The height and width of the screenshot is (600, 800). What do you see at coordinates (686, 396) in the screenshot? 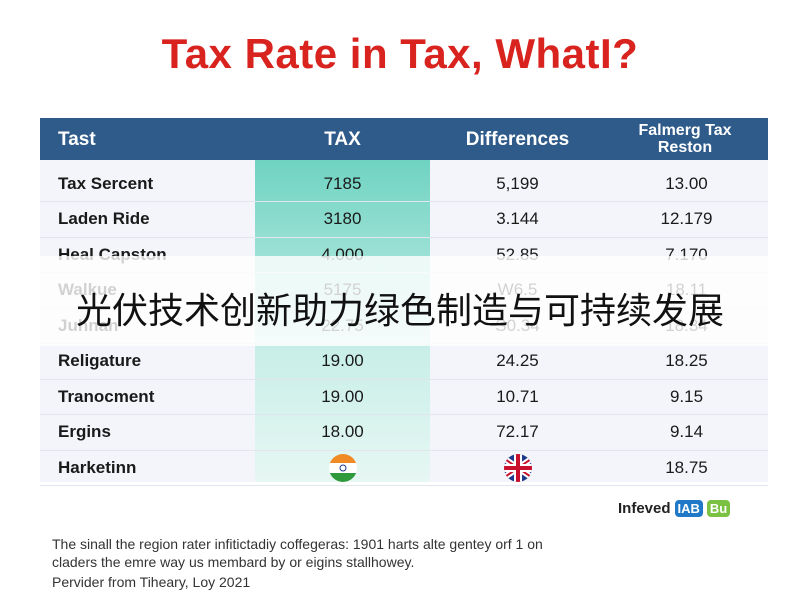
I see `table-cell: 9.15` at bounding box center [686, 396].